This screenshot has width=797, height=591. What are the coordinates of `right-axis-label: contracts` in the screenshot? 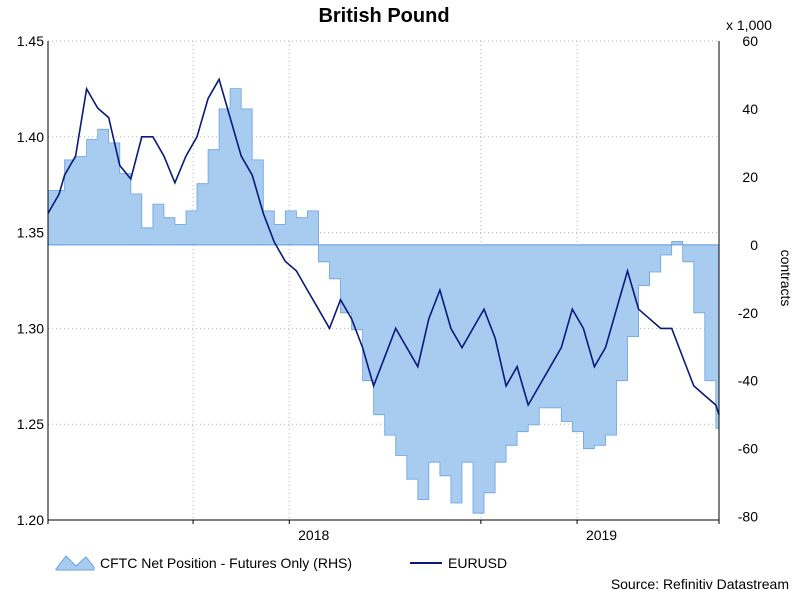 It's located at (786, 278).